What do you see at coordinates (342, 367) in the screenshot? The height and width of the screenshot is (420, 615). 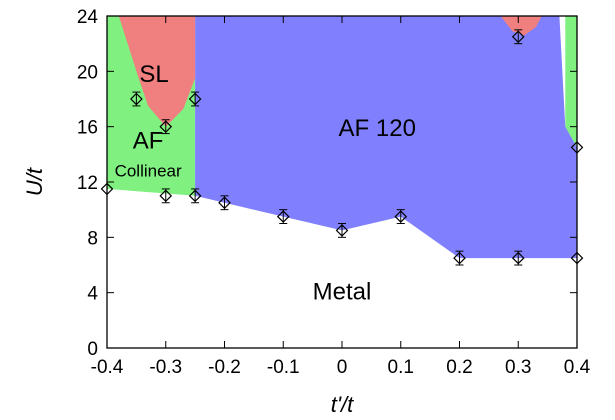 I see `x-tick-label: 0` at bounding box center [342, 367].